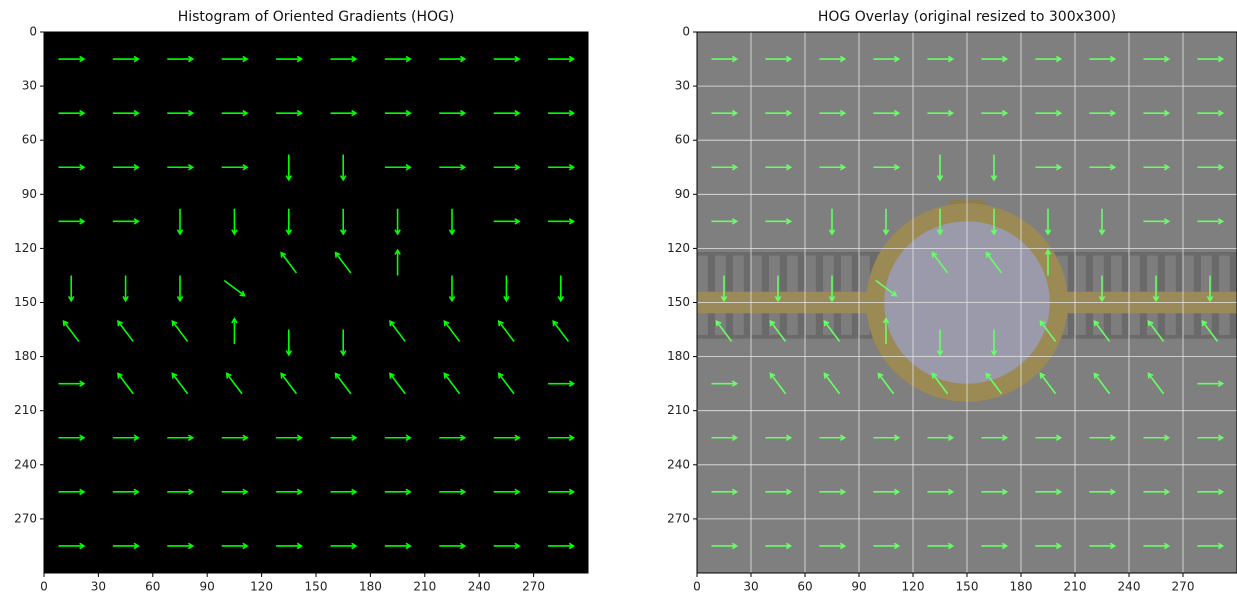  What do you see at coordinates (678, 248) in the screenshot?
I see `y-tick-label: 120` at bounding box center [678, 248].